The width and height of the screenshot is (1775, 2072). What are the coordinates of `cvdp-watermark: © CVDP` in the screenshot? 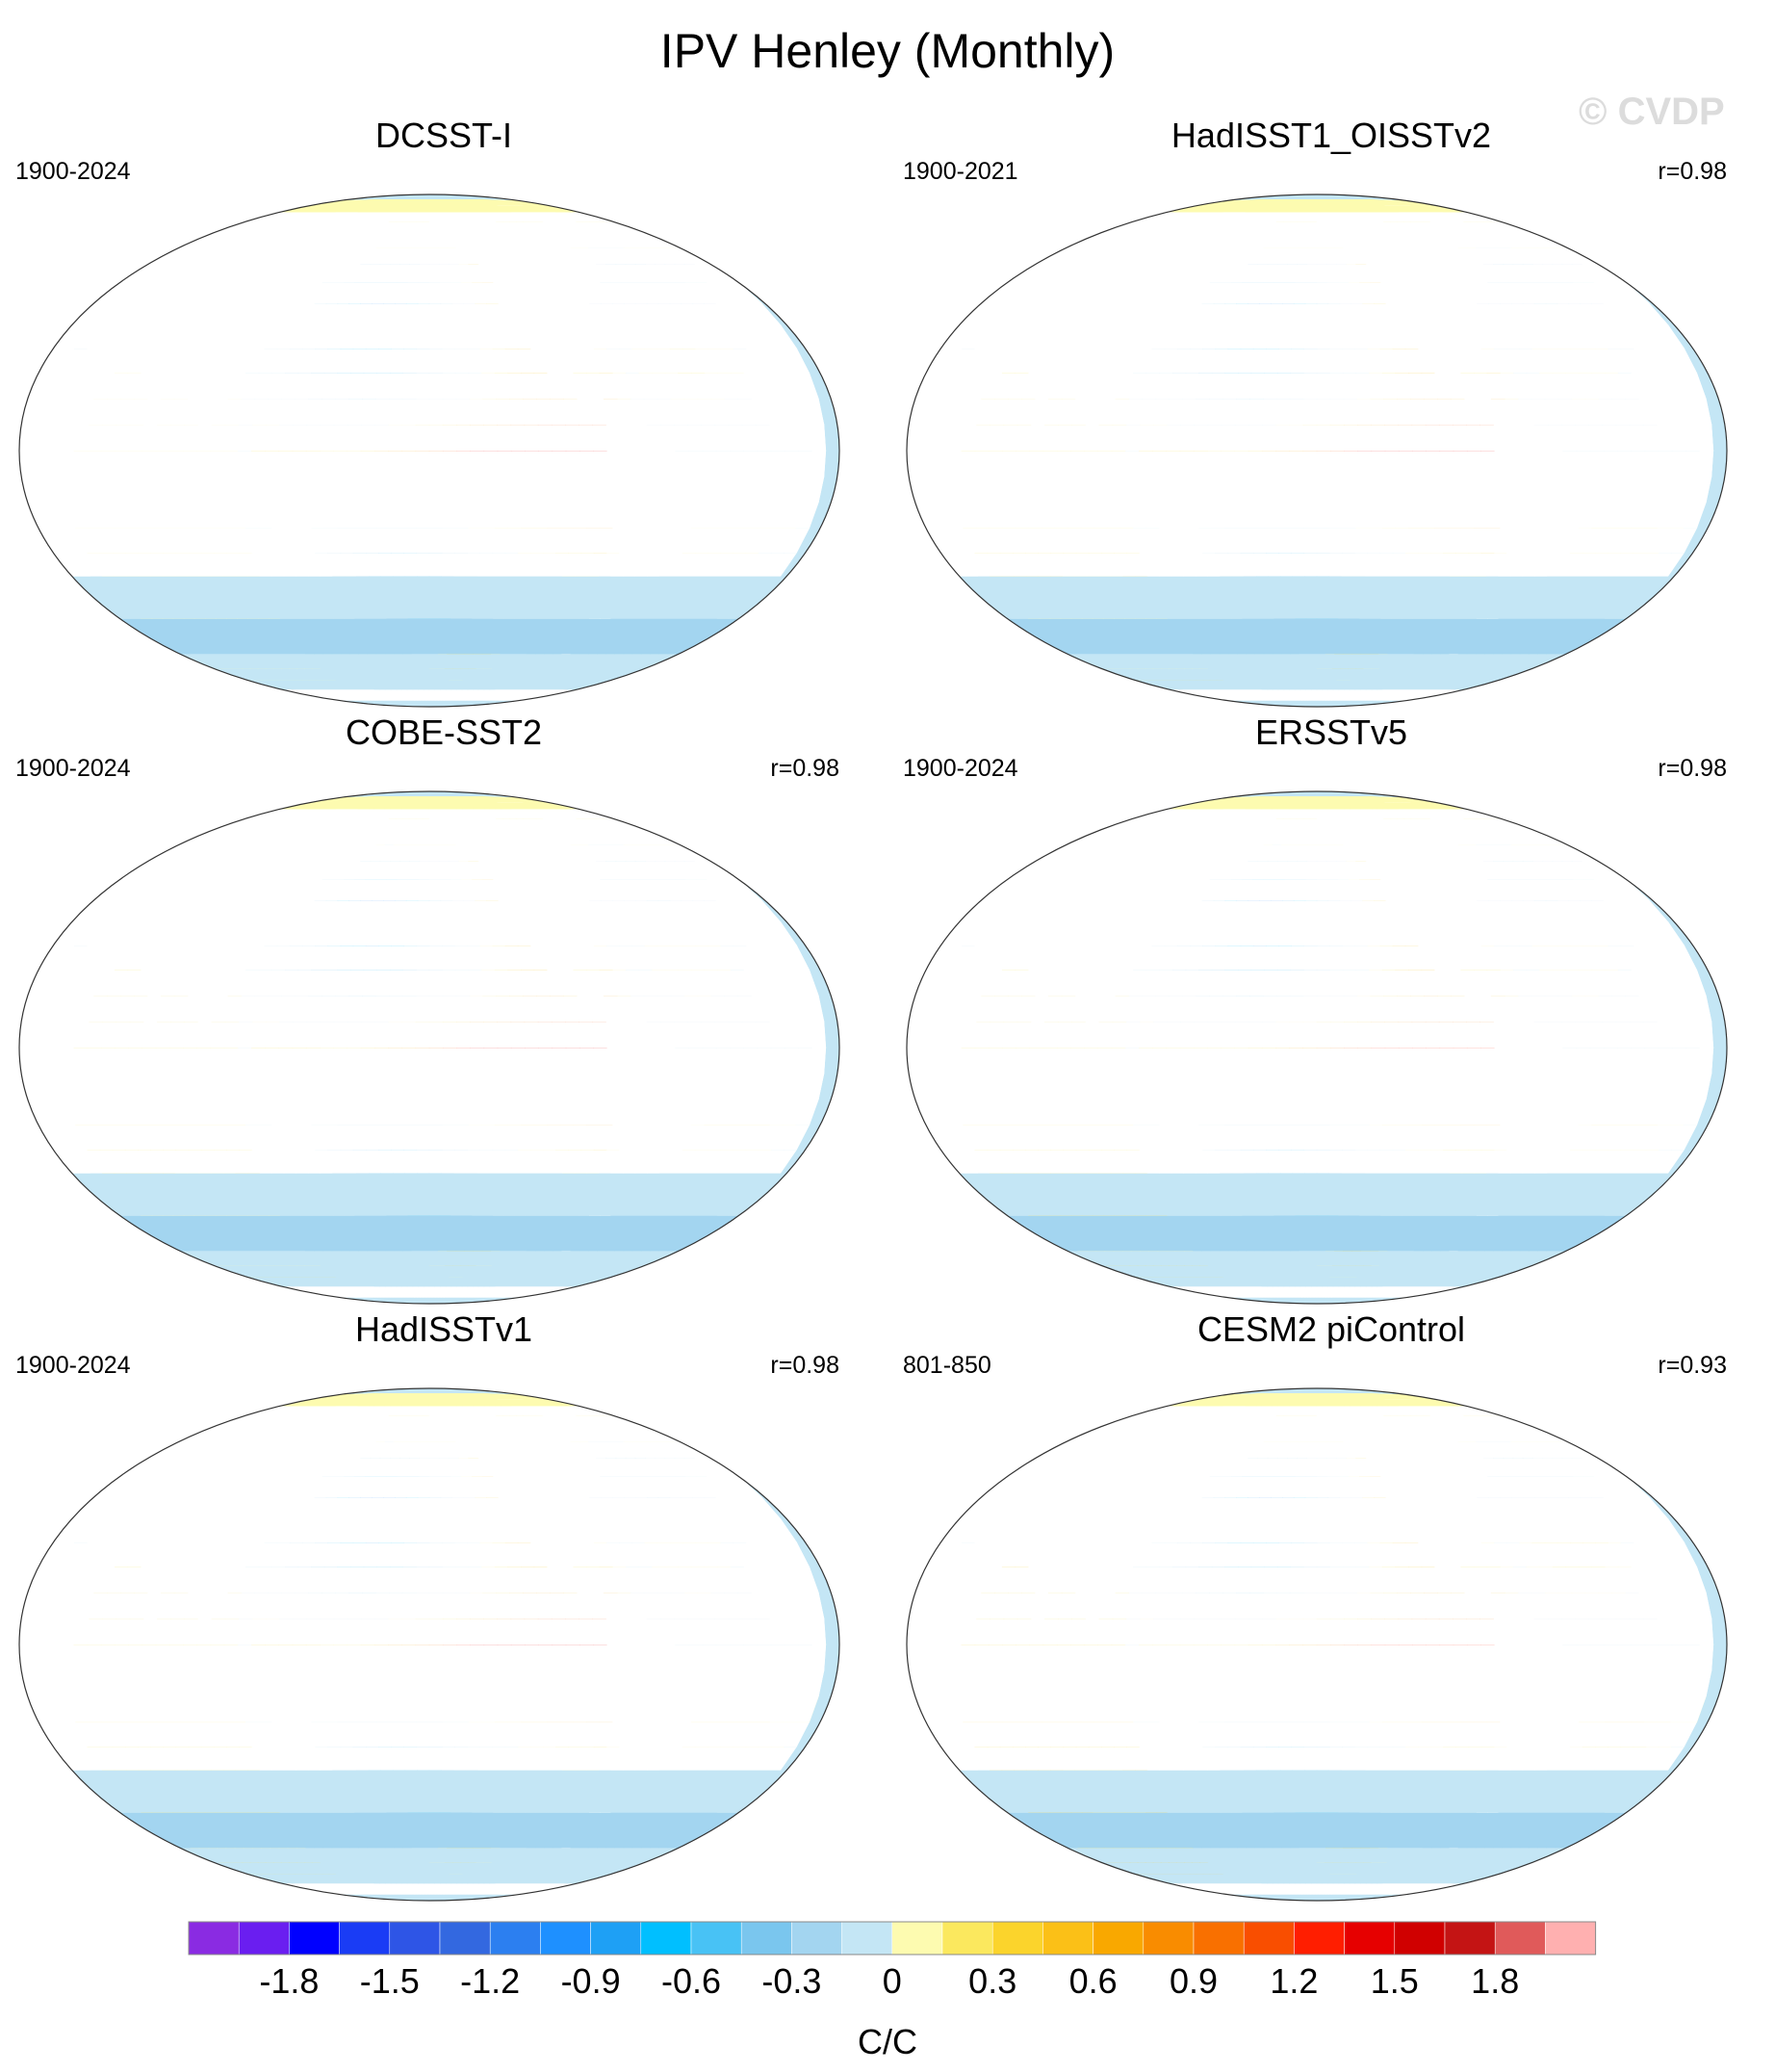 It's located at (1652, 112).